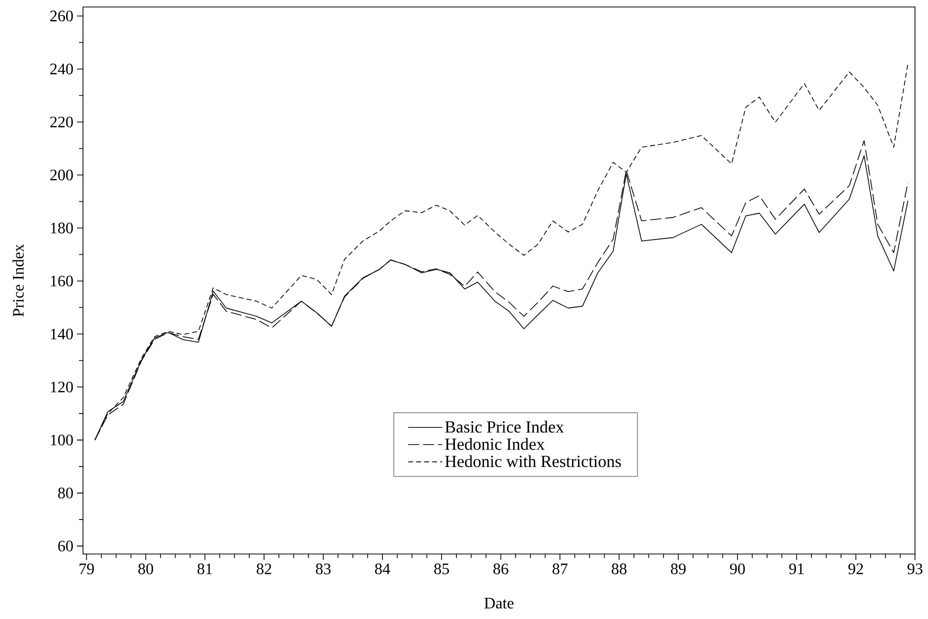 This screenshot has height=619, width=928. What do you see at coordinates (500, 569) in the screenshot?
I see `x-tick-label: 86` at bounding box center [500, 569].